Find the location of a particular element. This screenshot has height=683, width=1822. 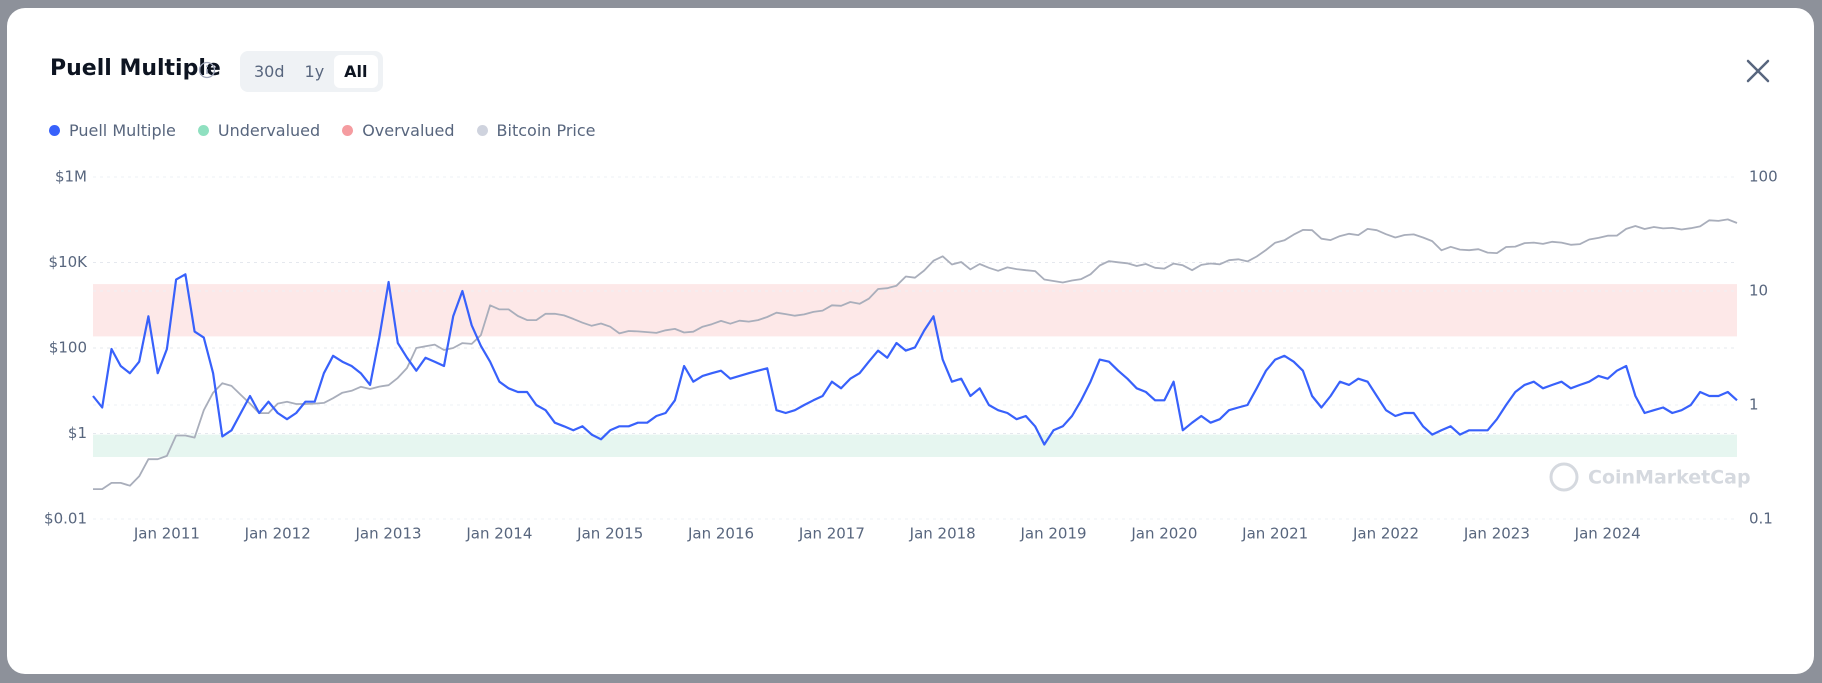

legend-label: Bitcoin Price is located at coordinates (546, 130).